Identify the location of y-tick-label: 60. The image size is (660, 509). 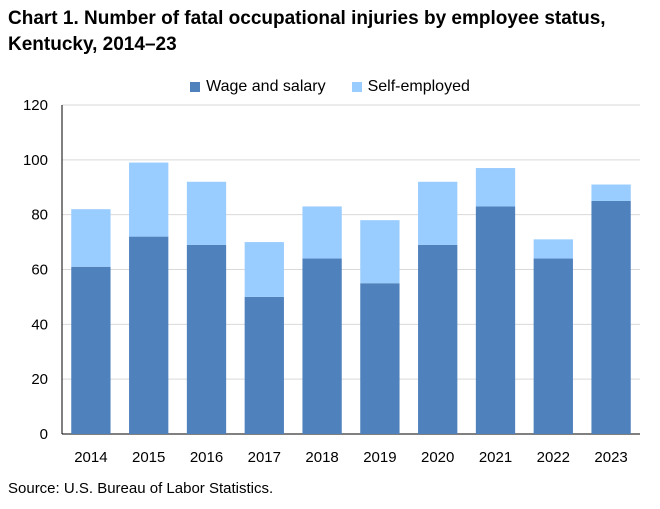
(39, 270).